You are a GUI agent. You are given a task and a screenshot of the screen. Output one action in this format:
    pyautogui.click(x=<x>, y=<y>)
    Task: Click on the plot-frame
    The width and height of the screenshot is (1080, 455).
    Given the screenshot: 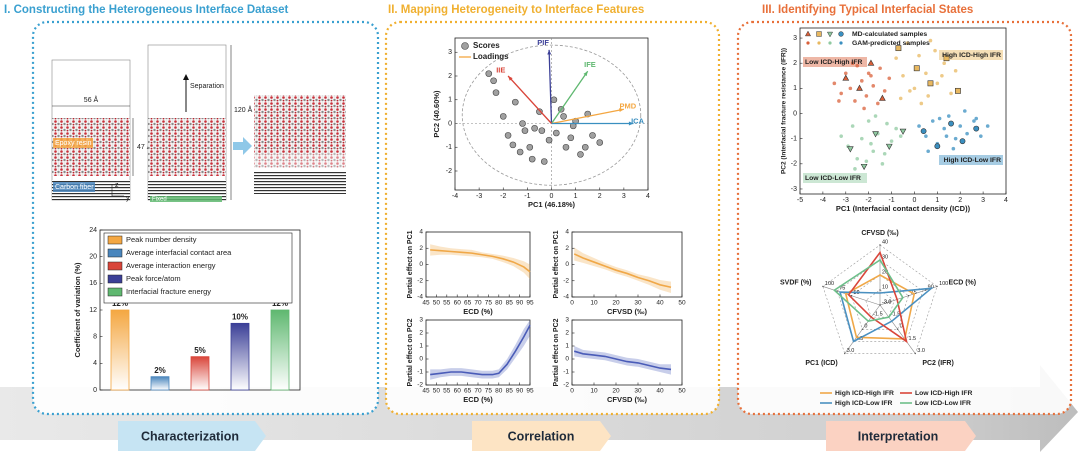 What is the action you would take?
    pyautogui.click(x=903, y=111)
    